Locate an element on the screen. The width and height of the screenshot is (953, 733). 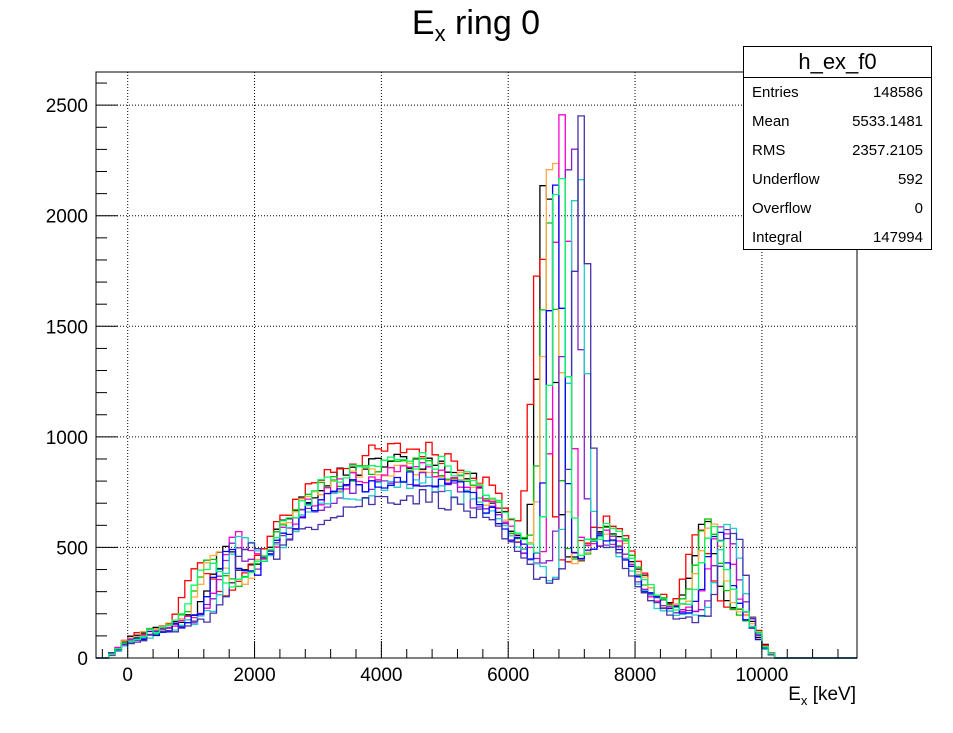
stats-row: RMS 2357.2105 is located at coordinates (837, 150).